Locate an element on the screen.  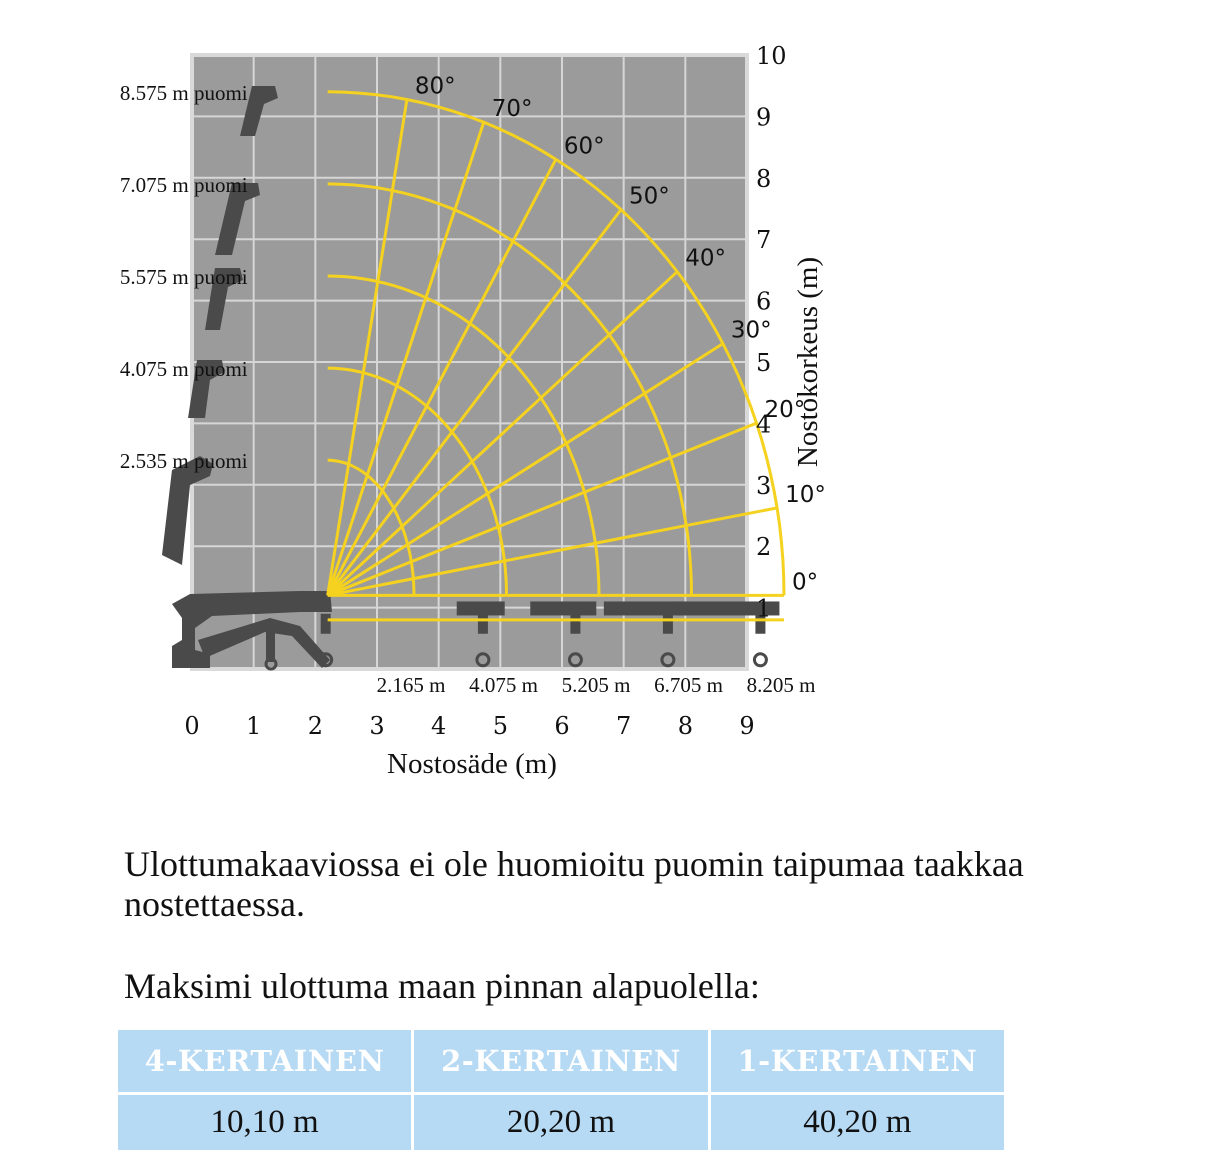
header-1-kertainen: 1-KERTAINEN is located at coordinates (856, 1062).